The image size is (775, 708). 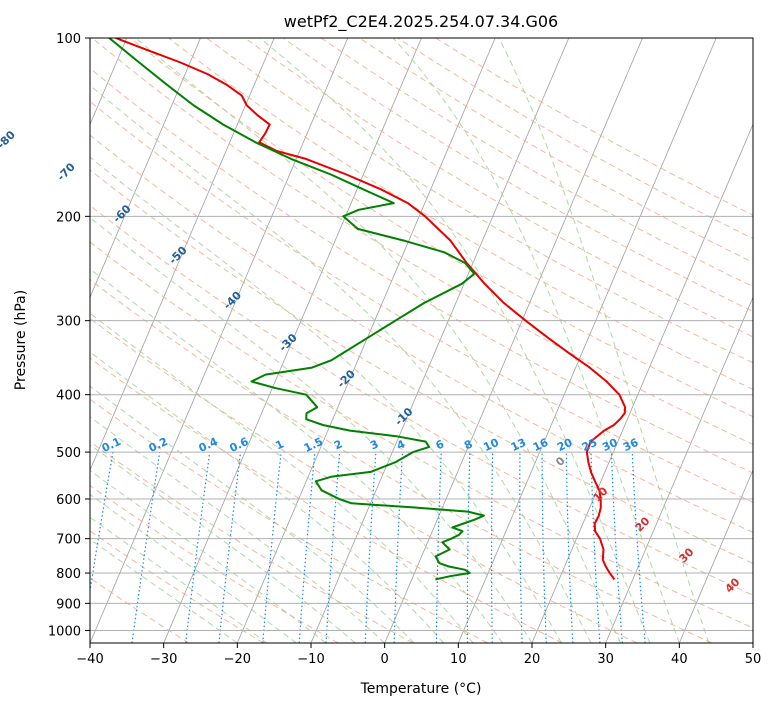 What do you see at coordinates (491, 445) in the screenshot?
I see `mixing-ratio-label: 10` at bounding box center [491, 445].